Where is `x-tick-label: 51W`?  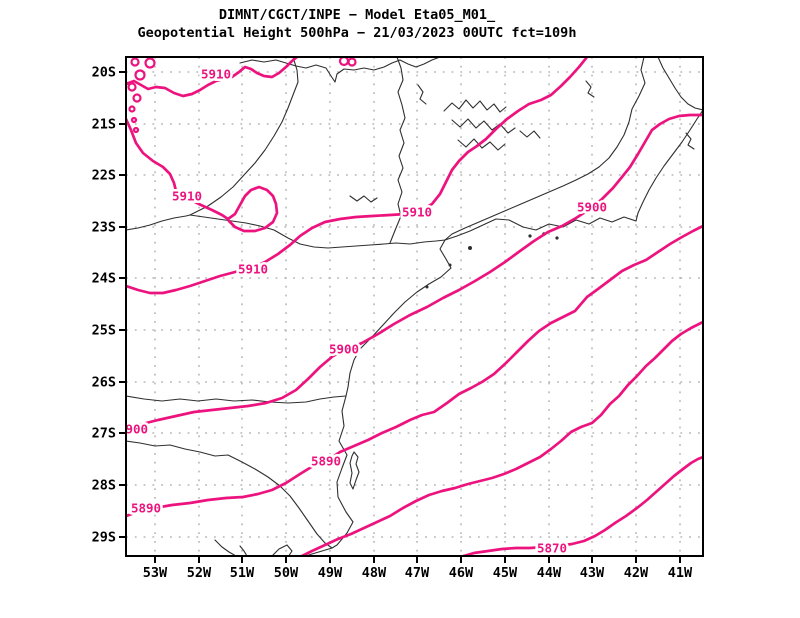
x-tick-label: 51W is located at coordinates (242, 573).